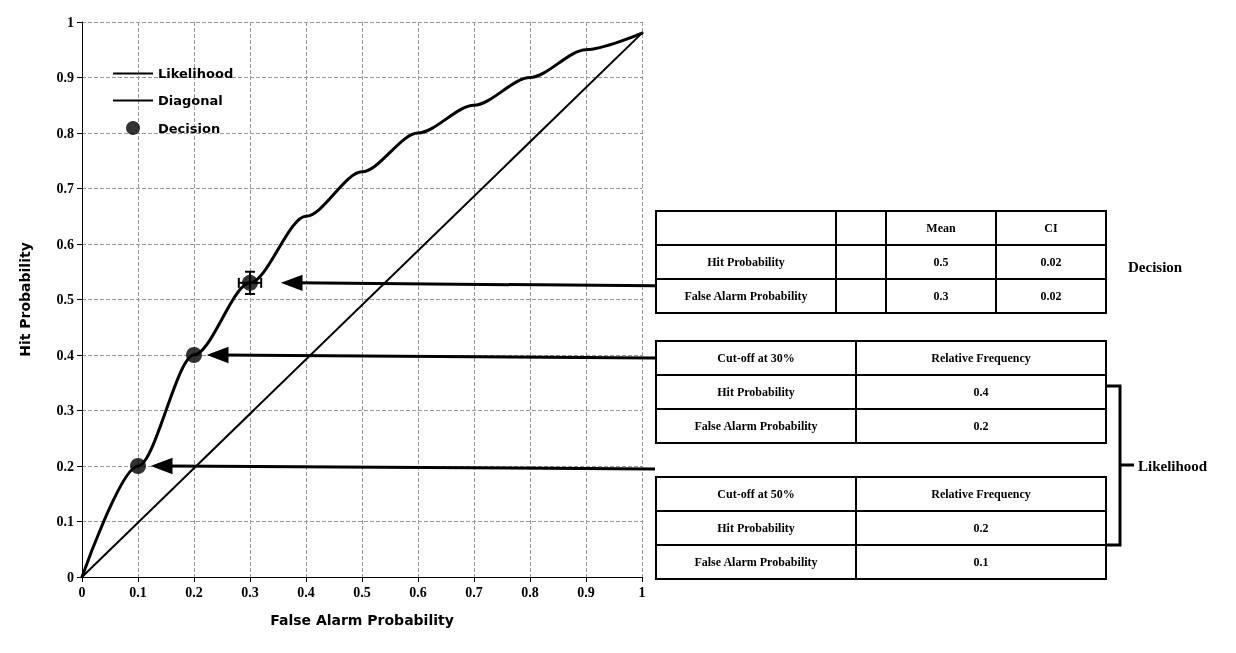  What do you see at coordinates (65, 77) in the screenshot?
I see `y-tick-label: 0.9` at bounding box center [65, 77].